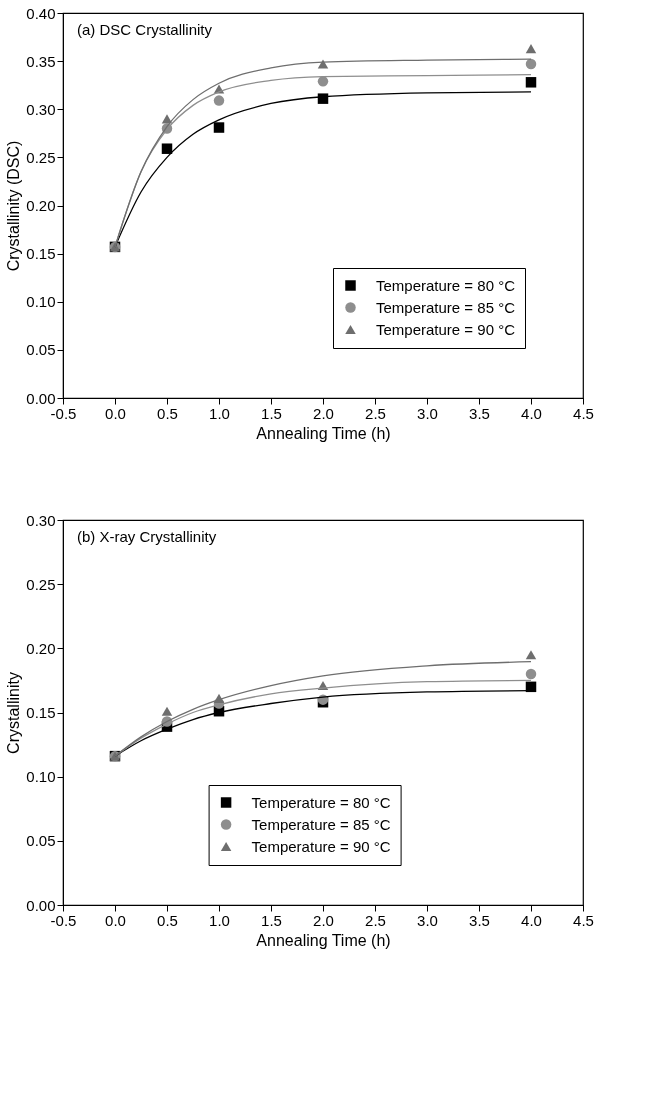  What do you see at coordinates (41, 61) in the screenshot?
I see `y-tick-label: 0.35` at bounding box center [41, 61].